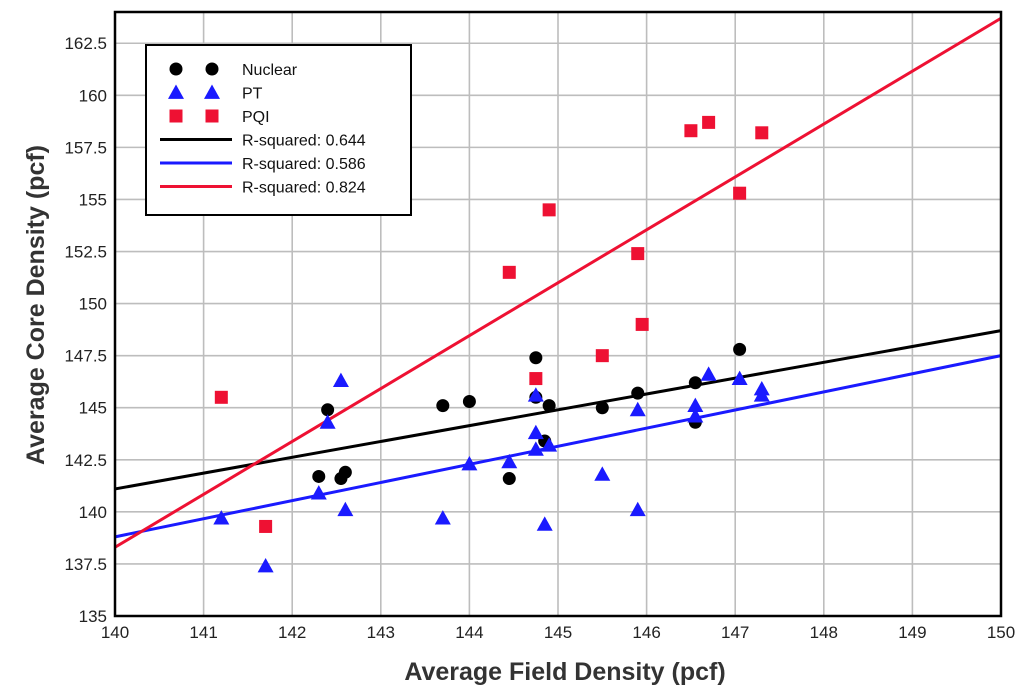 The width and height of the screenshot is (1021, 687). What do you see at coordinates (85, 147) in the screenshot?
I see `y-tick-label: 157.5` at bounding box center [85, 147].